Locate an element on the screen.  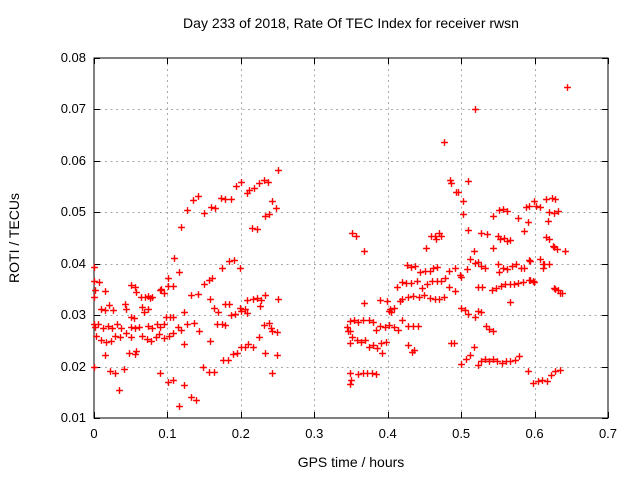
x-tick-label: 0.1 is located at coordinates (167, 433).